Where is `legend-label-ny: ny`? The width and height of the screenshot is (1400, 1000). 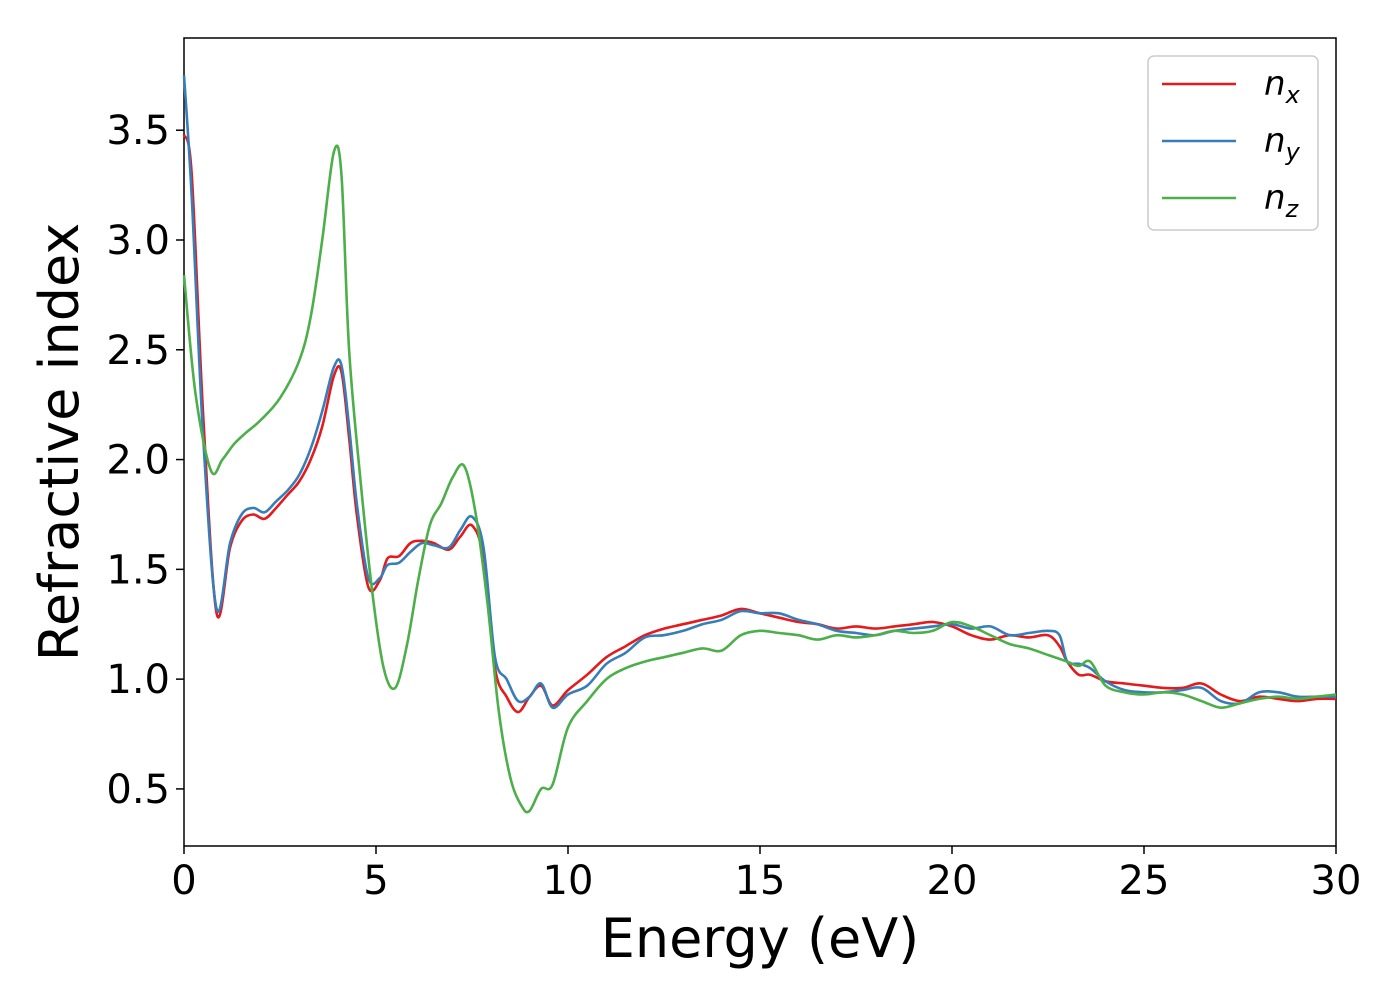 legend-label-ny: ny is located at coordinates (1282, 143).